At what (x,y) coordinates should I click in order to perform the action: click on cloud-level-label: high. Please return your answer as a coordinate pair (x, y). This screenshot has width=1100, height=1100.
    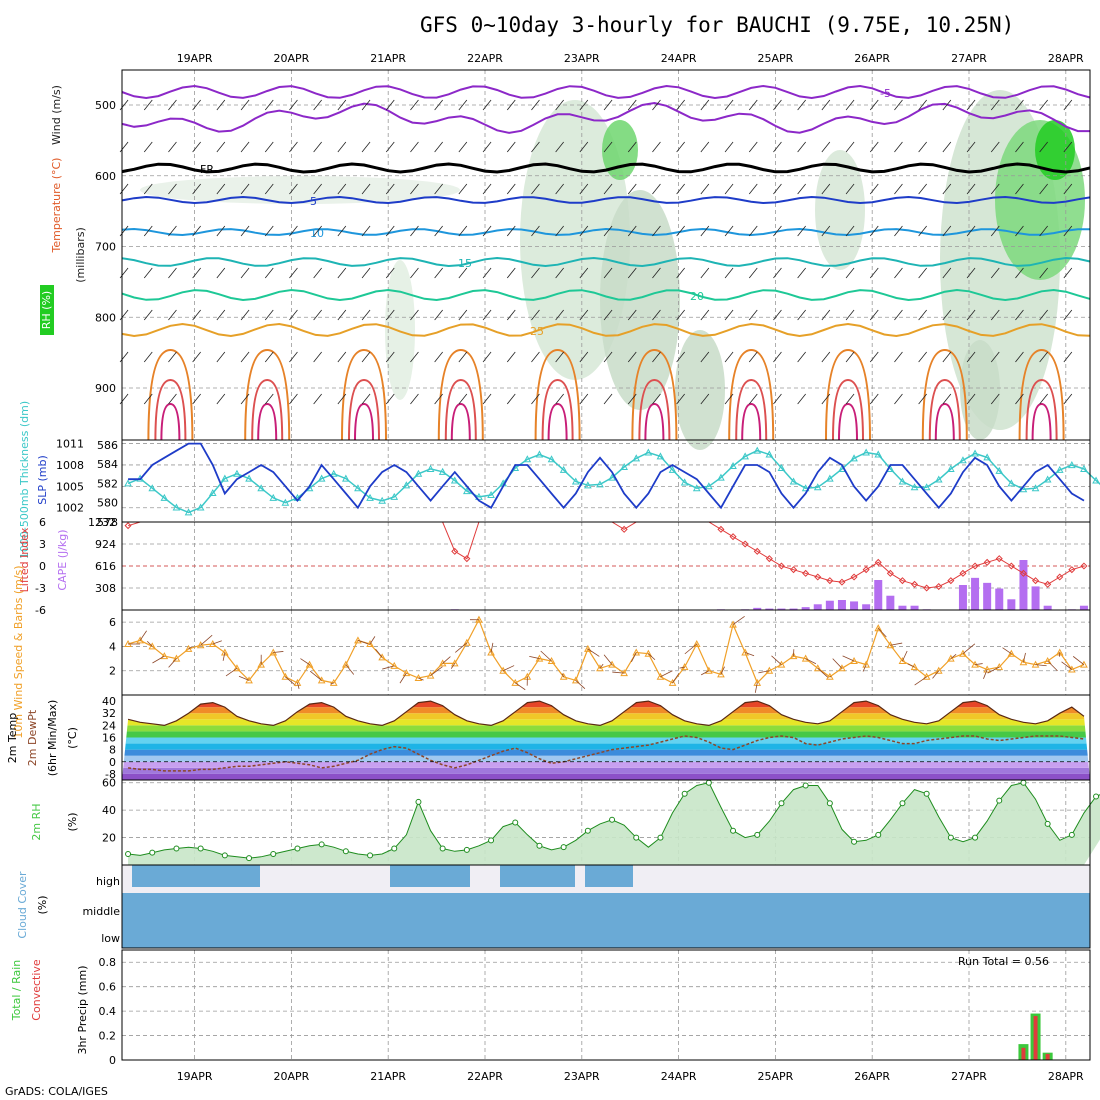
    Looking at the image, I should click on (108, 881).